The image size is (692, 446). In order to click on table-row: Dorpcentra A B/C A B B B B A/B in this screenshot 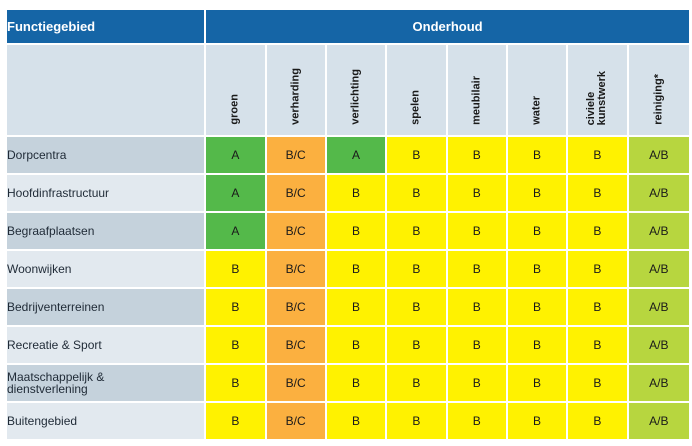, I will do `click(348, 155)`.